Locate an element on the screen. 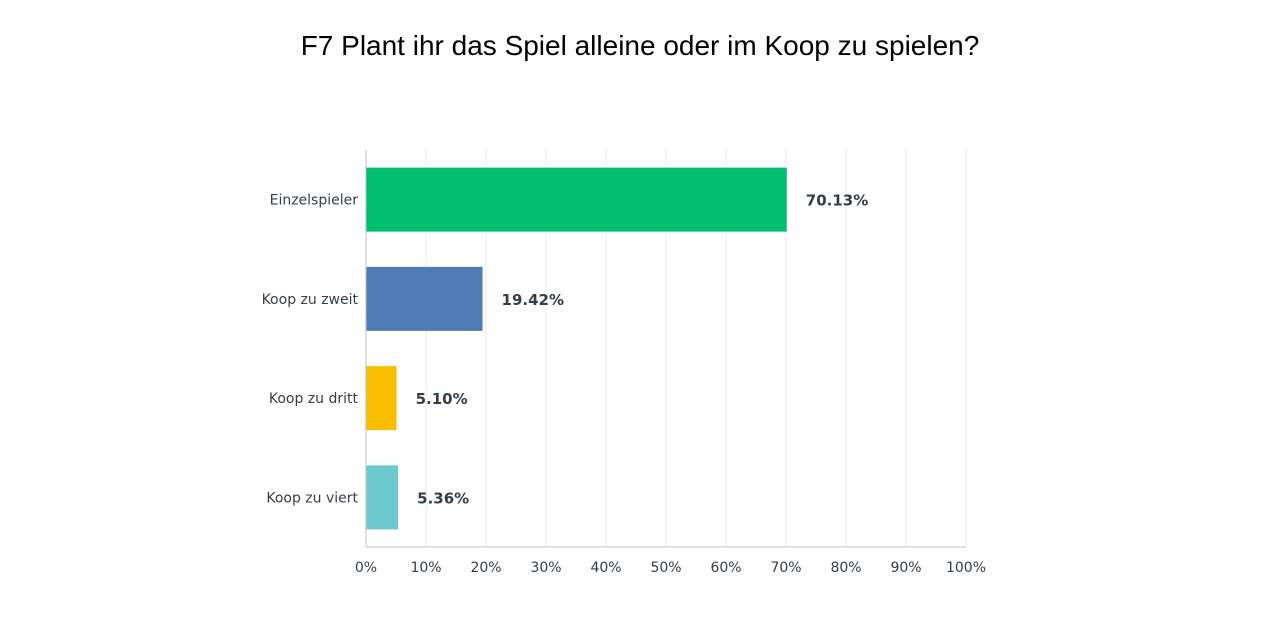  category-label: Koop zu viert is located at coordinates (312, 498).